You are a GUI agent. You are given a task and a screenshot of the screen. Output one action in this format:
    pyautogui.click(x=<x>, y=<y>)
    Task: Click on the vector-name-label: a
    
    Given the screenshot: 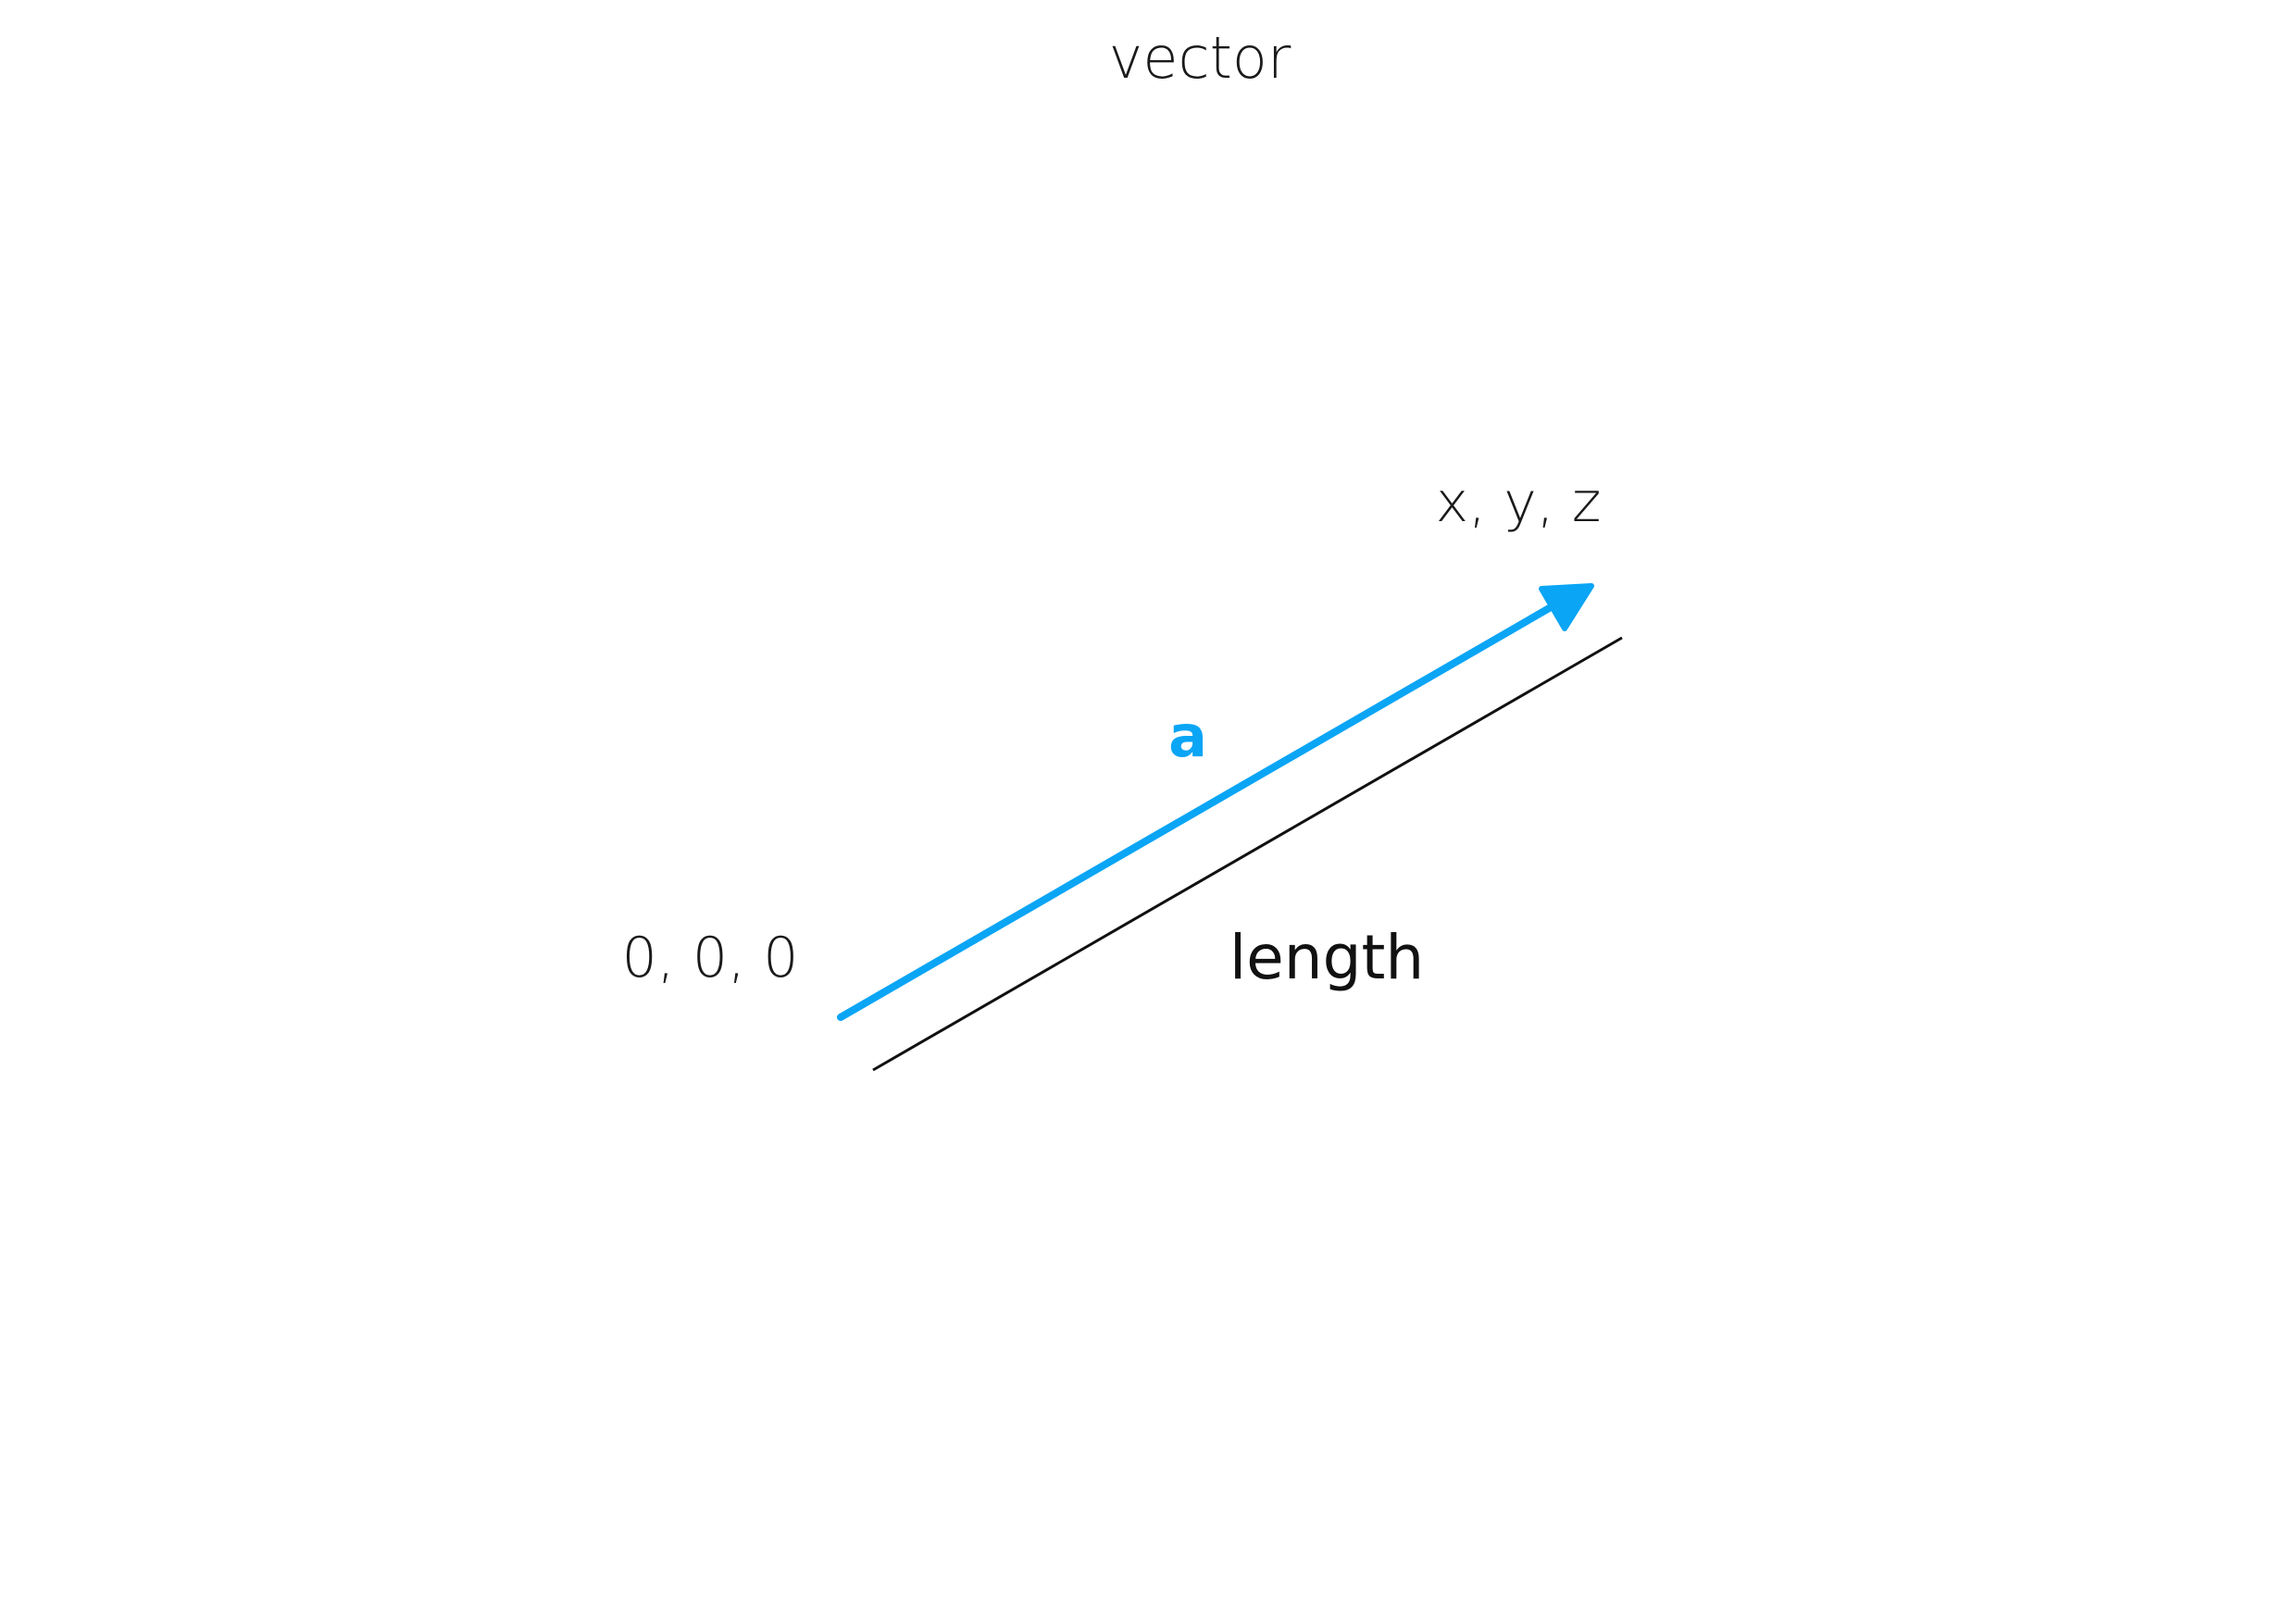 What is the action you would take?
    pyautogui.click(x=1187, y=736)
    